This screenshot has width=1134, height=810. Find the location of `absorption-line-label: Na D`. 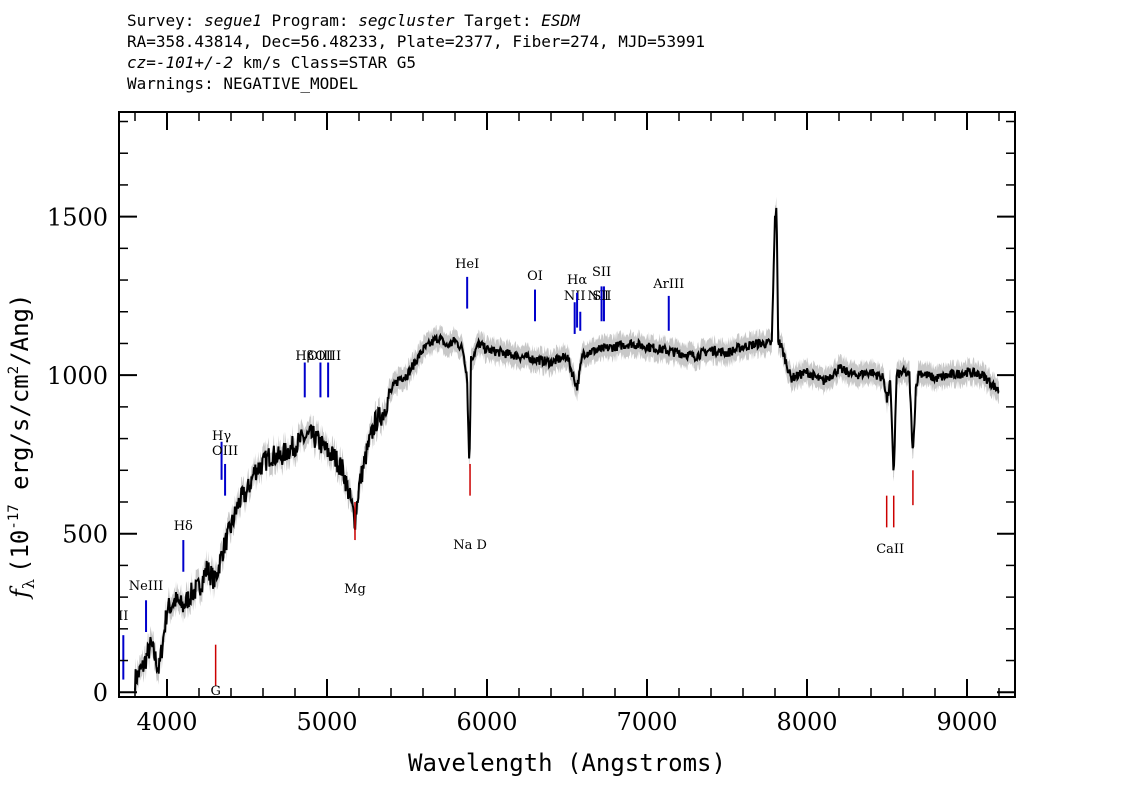

absorption-line-label: Na D is located at coordinates (470, 545).